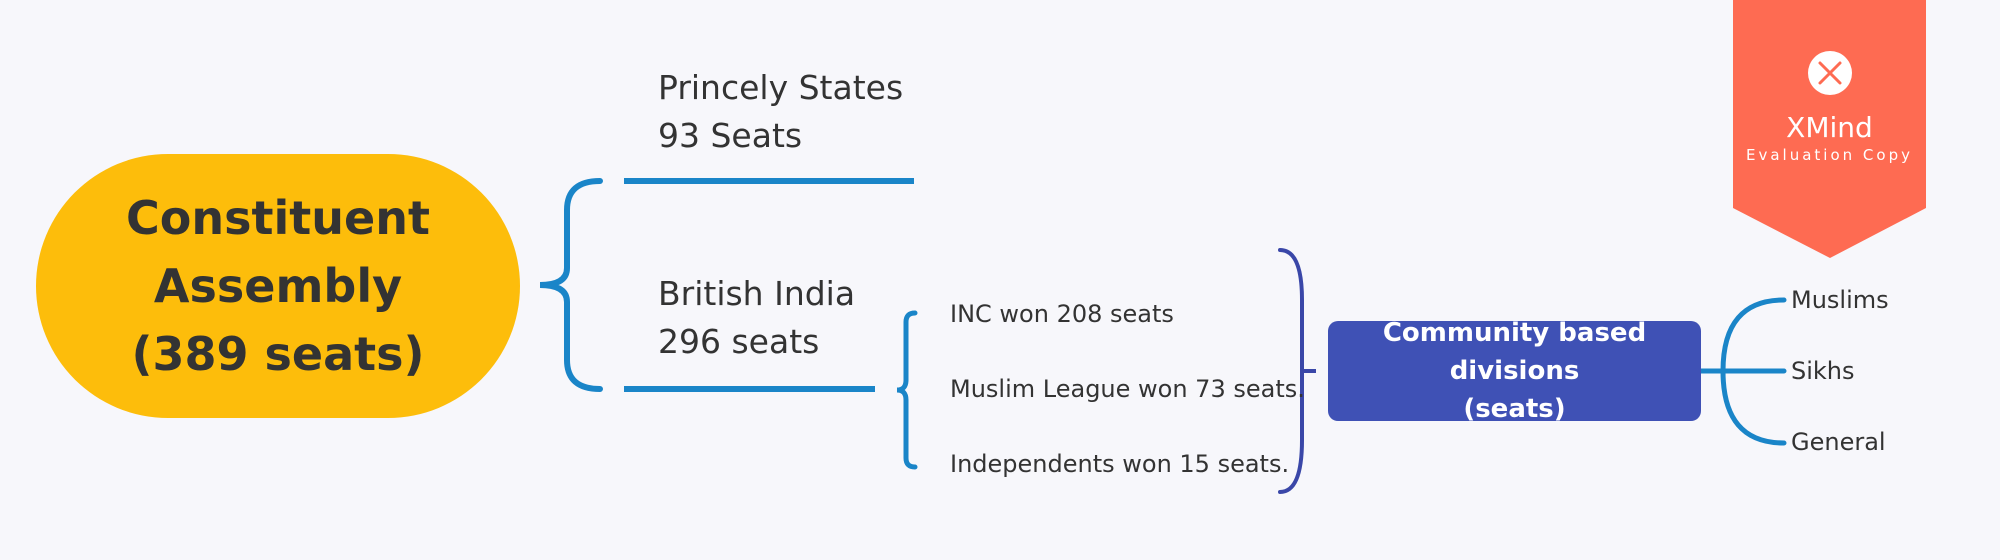  Describe the element at coordinates (1120, 464) in the screenshot. I see `result-independents: Independents won 15 seats.` at that location.